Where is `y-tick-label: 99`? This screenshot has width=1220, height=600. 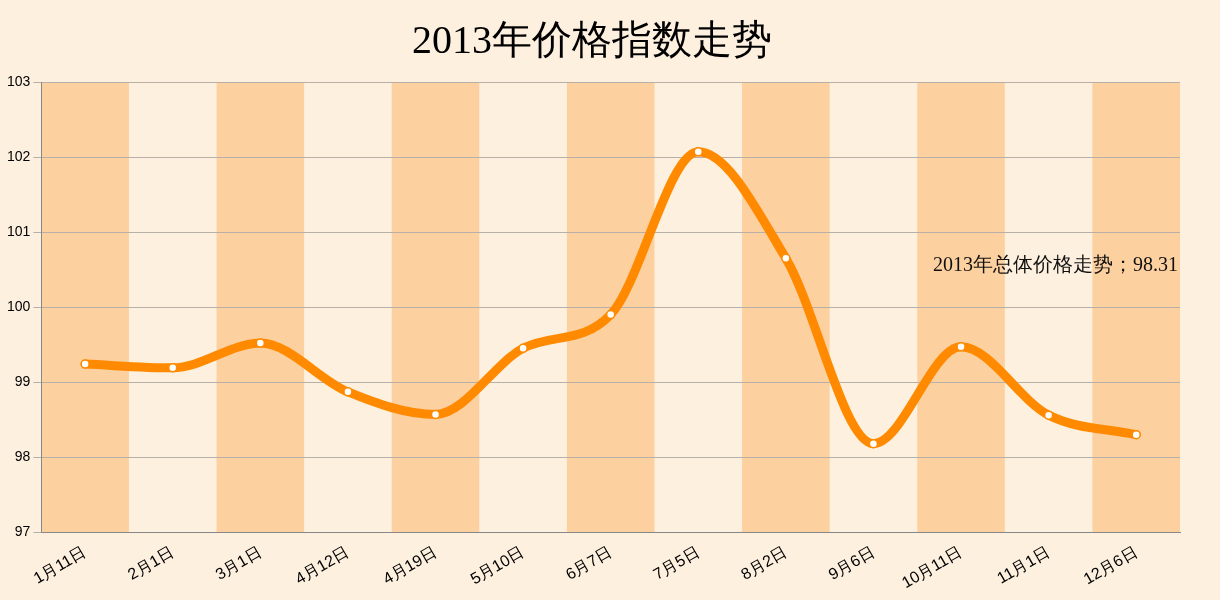 y-tick-label: 99 is located at coordinates (22, 380).